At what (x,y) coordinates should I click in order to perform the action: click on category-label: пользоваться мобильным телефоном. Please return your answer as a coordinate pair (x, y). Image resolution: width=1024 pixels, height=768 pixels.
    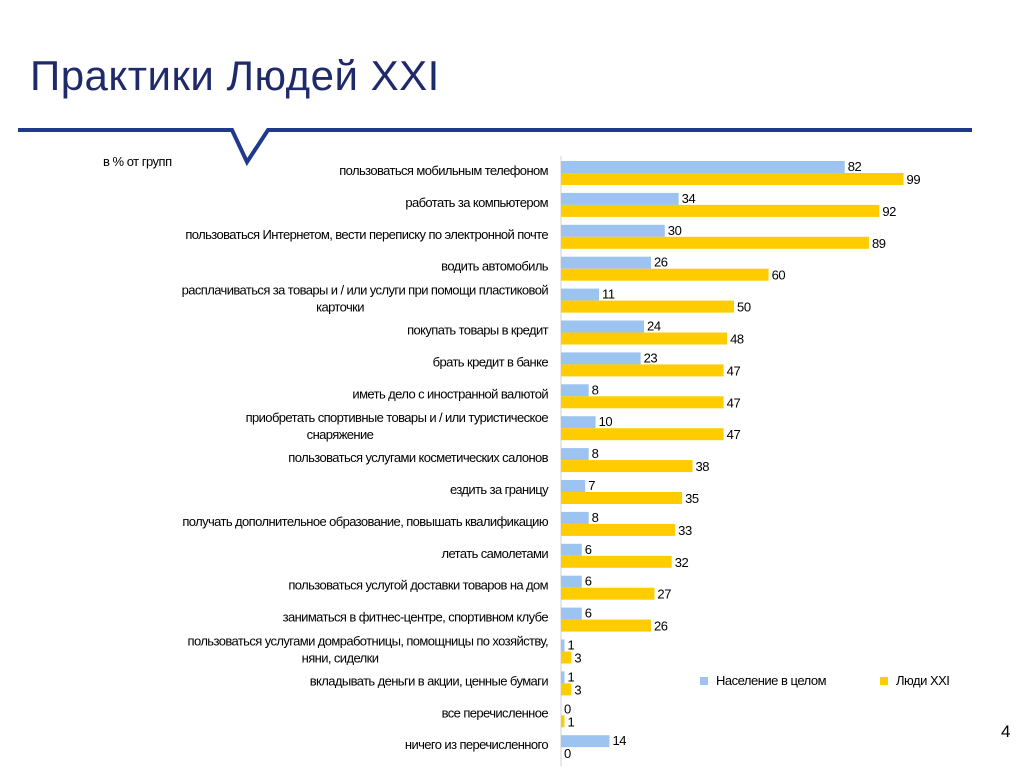
    Looking at the image, I should click on (443, 170).